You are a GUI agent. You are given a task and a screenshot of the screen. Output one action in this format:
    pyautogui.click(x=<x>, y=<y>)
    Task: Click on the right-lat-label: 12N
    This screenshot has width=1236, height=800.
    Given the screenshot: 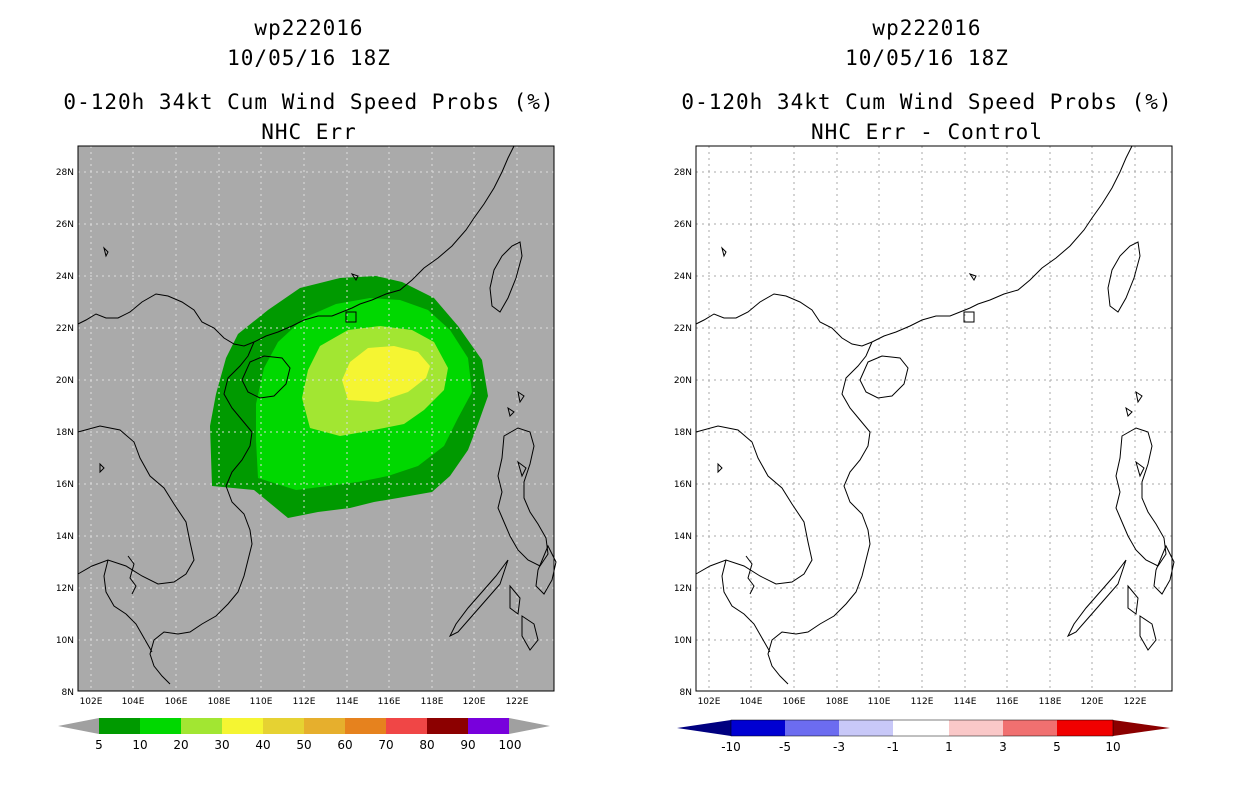 What is the action you would take?
    pyautogui.click(x=683, y=589)
    